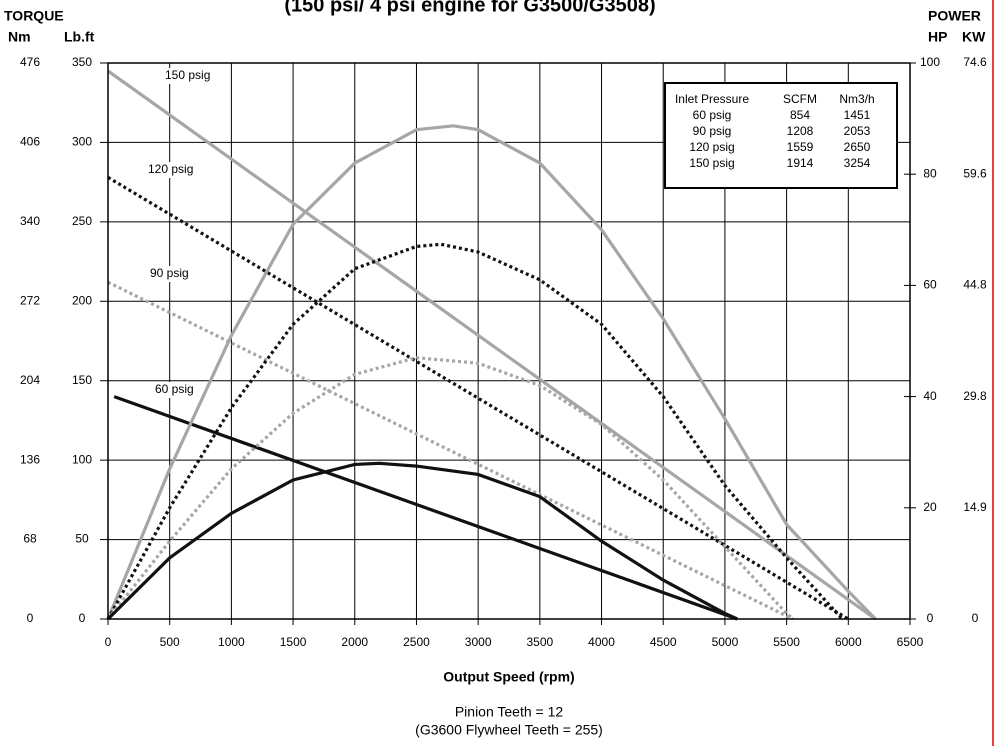  Describe the element at coordinates (30, 618) in the screenshot. I see `nm-tick-label: 0` at that location.